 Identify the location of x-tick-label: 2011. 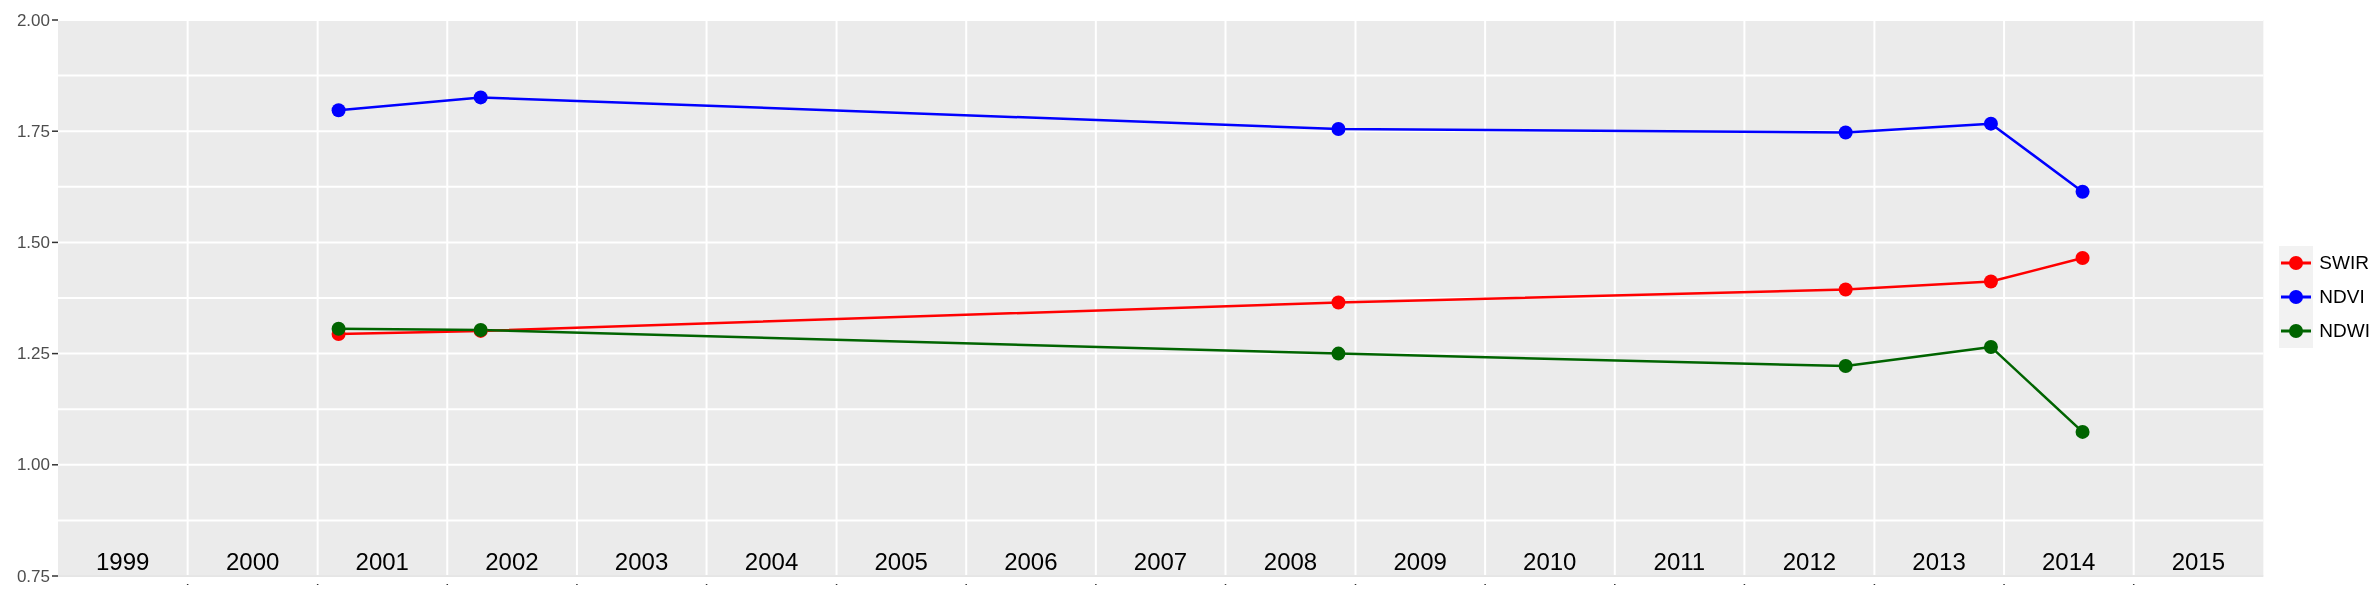
(1679, 561).